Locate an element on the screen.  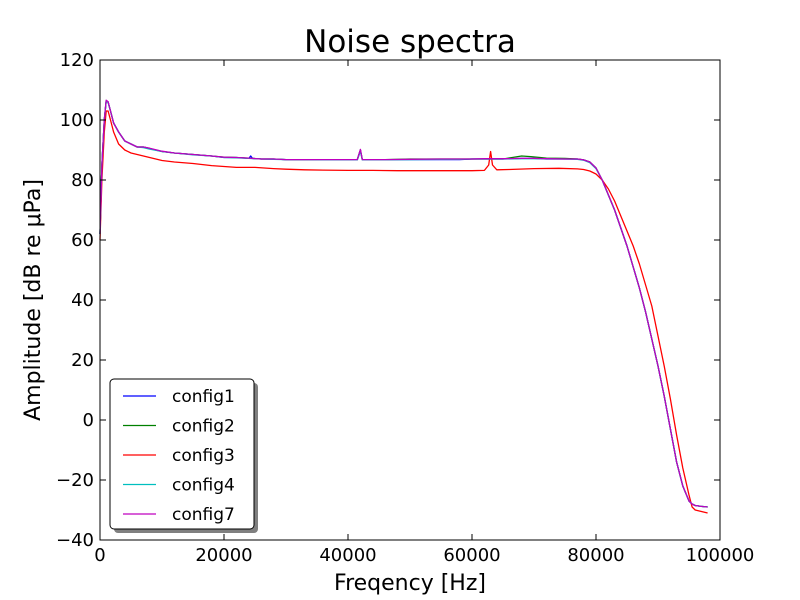
y-tick-label: 100 is located at coordinates (77, 120).